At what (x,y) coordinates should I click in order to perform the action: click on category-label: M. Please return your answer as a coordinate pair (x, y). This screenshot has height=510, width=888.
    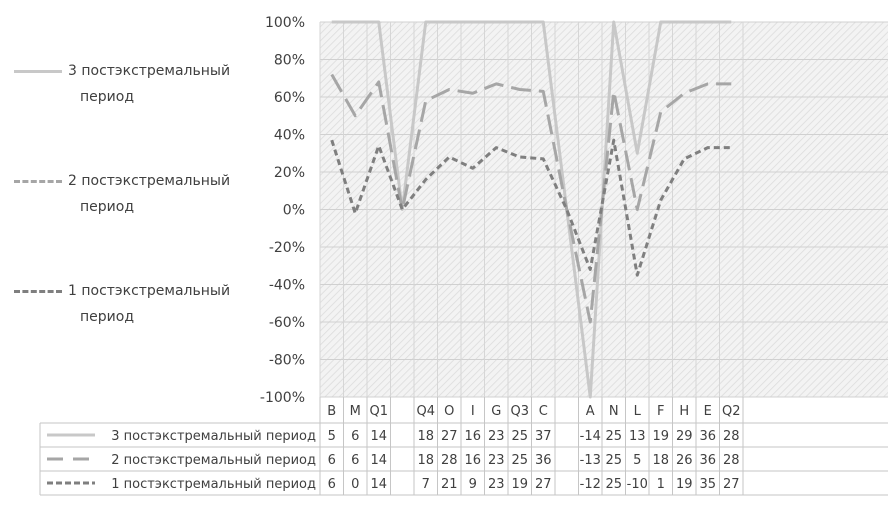
    Looking at the image, I should click on (355, 411).